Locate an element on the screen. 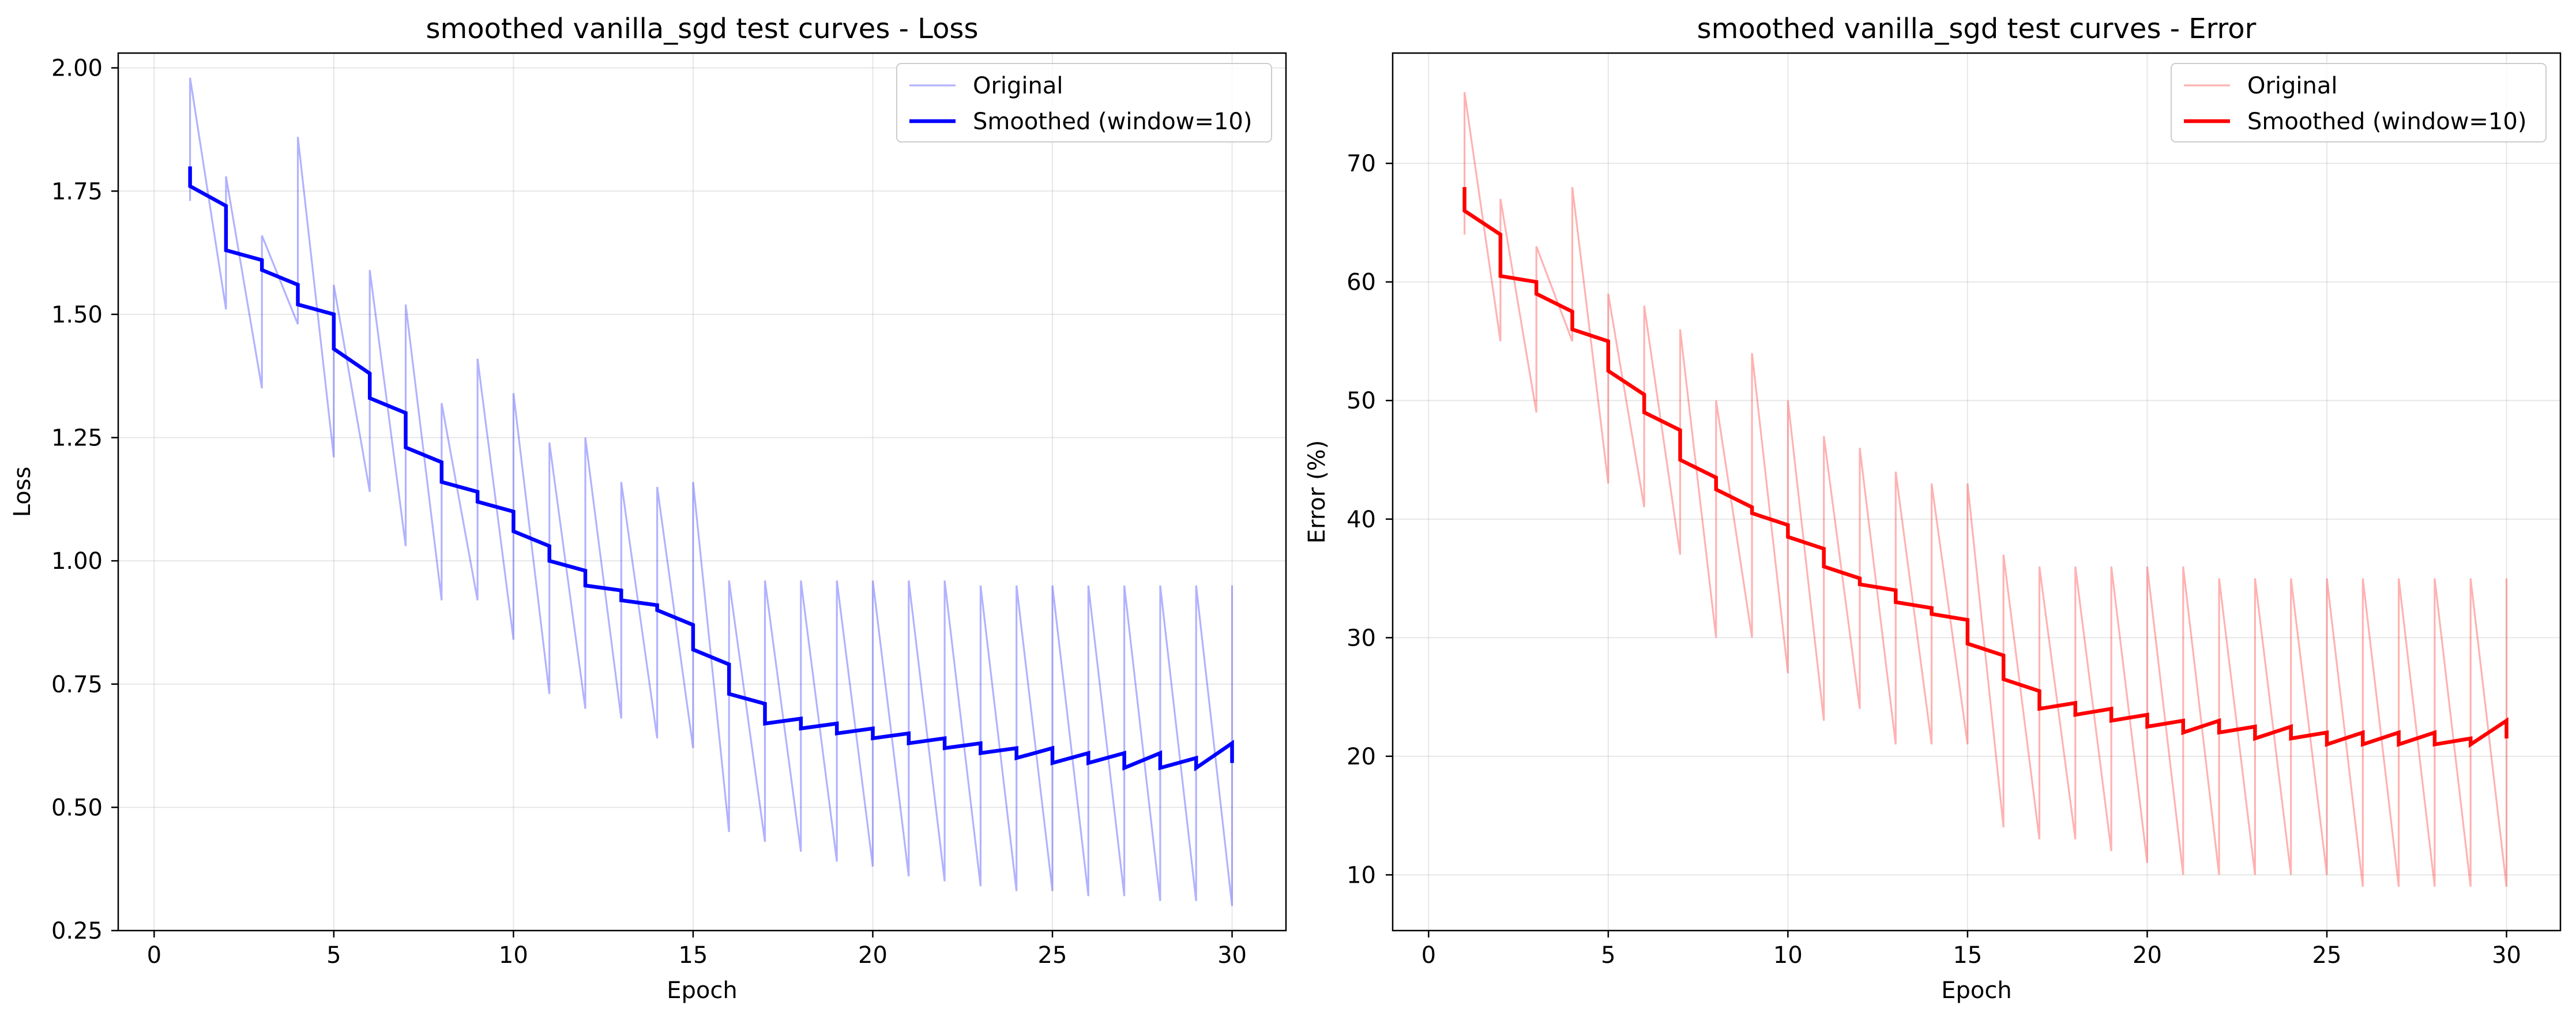  y-tick-label: 10 is located at coordinates (1361, 875).